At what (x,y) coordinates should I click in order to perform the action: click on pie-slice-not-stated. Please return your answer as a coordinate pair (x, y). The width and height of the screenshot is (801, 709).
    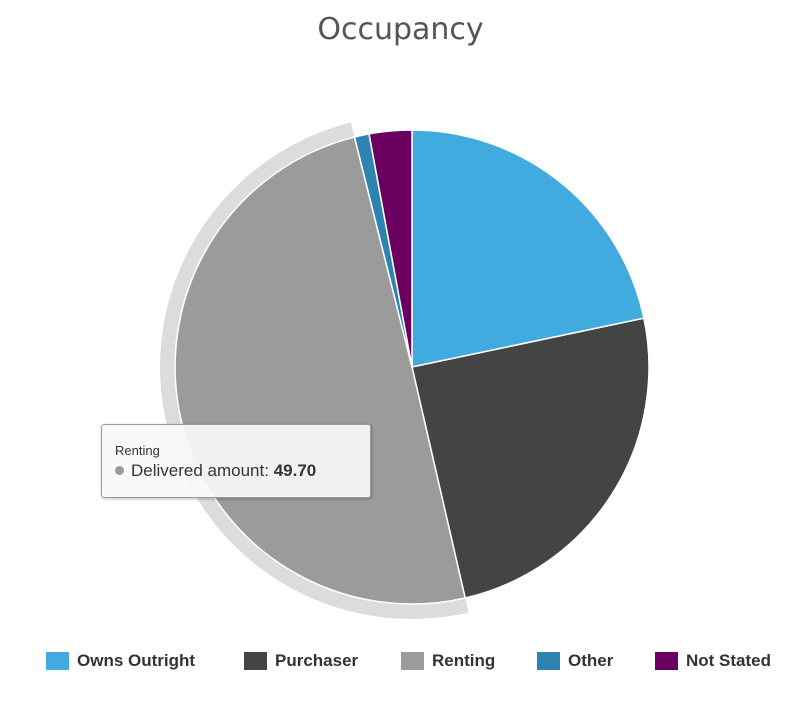
    Looking at the image, I should click on (390, 248).